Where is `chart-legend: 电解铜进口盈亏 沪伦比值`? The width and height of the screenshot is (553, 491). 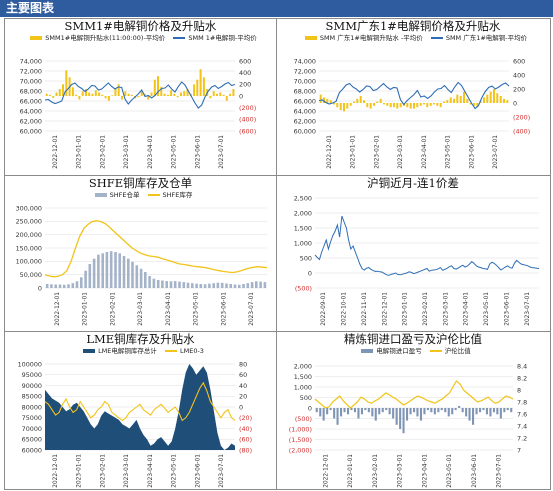 chart-legend: 电解铜进口盈亏 沪伦比值 is located at coordinates (413, 351).